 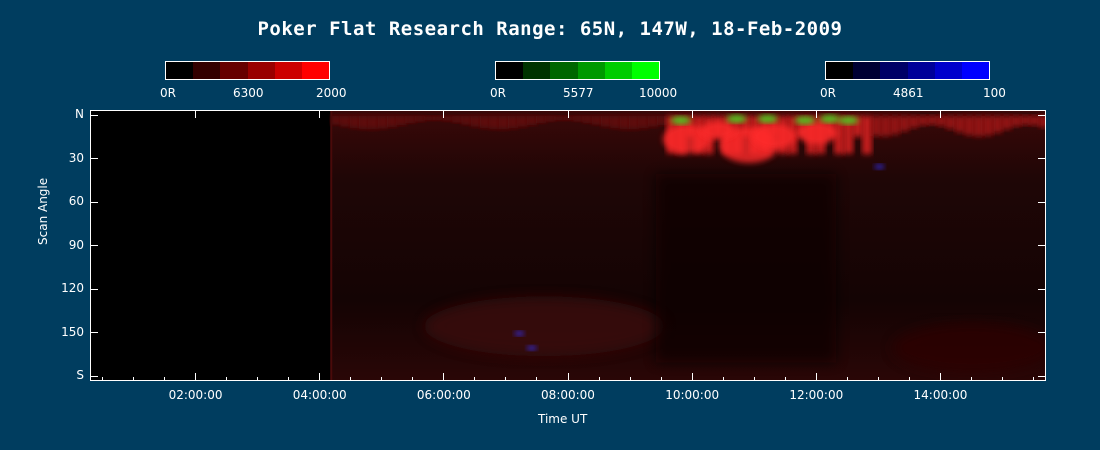 I want to click on x-axis-title: Time UT, so click(x=563, y=419).